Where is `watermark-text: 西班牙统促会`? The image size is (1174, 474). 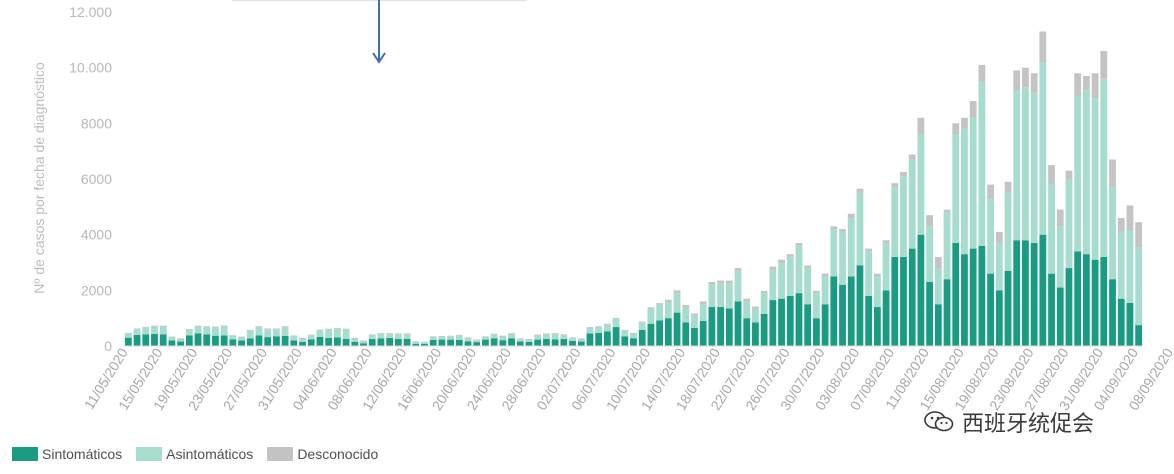 watermark-text: 西班牙统促会 is located at coordinates (1028, 424).